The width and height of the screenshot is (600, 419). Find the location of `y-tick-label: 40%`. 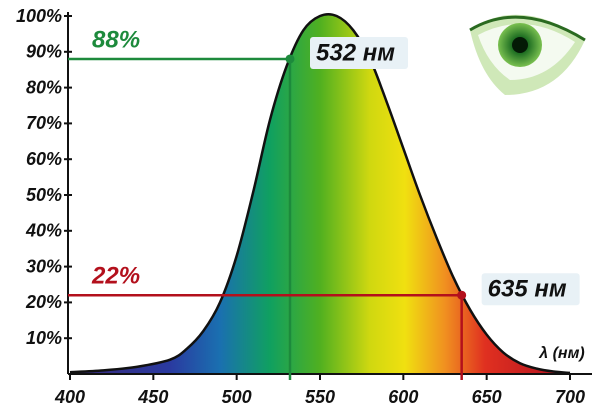

y-tick-label: 40% is located at coordinates (43, 231).